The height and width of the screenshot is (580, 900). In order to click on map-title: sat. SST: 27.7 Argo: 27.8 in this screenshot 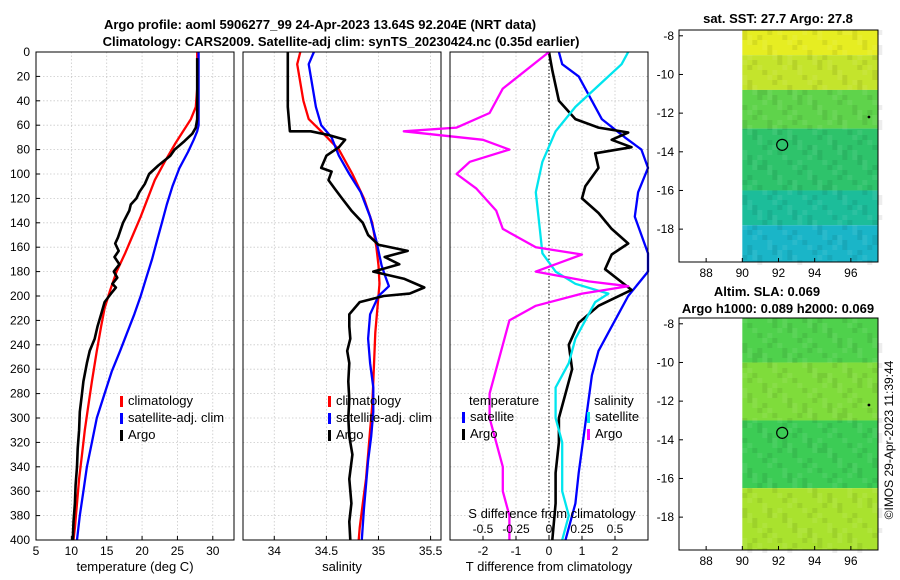, I will do `click(778, 18)`.